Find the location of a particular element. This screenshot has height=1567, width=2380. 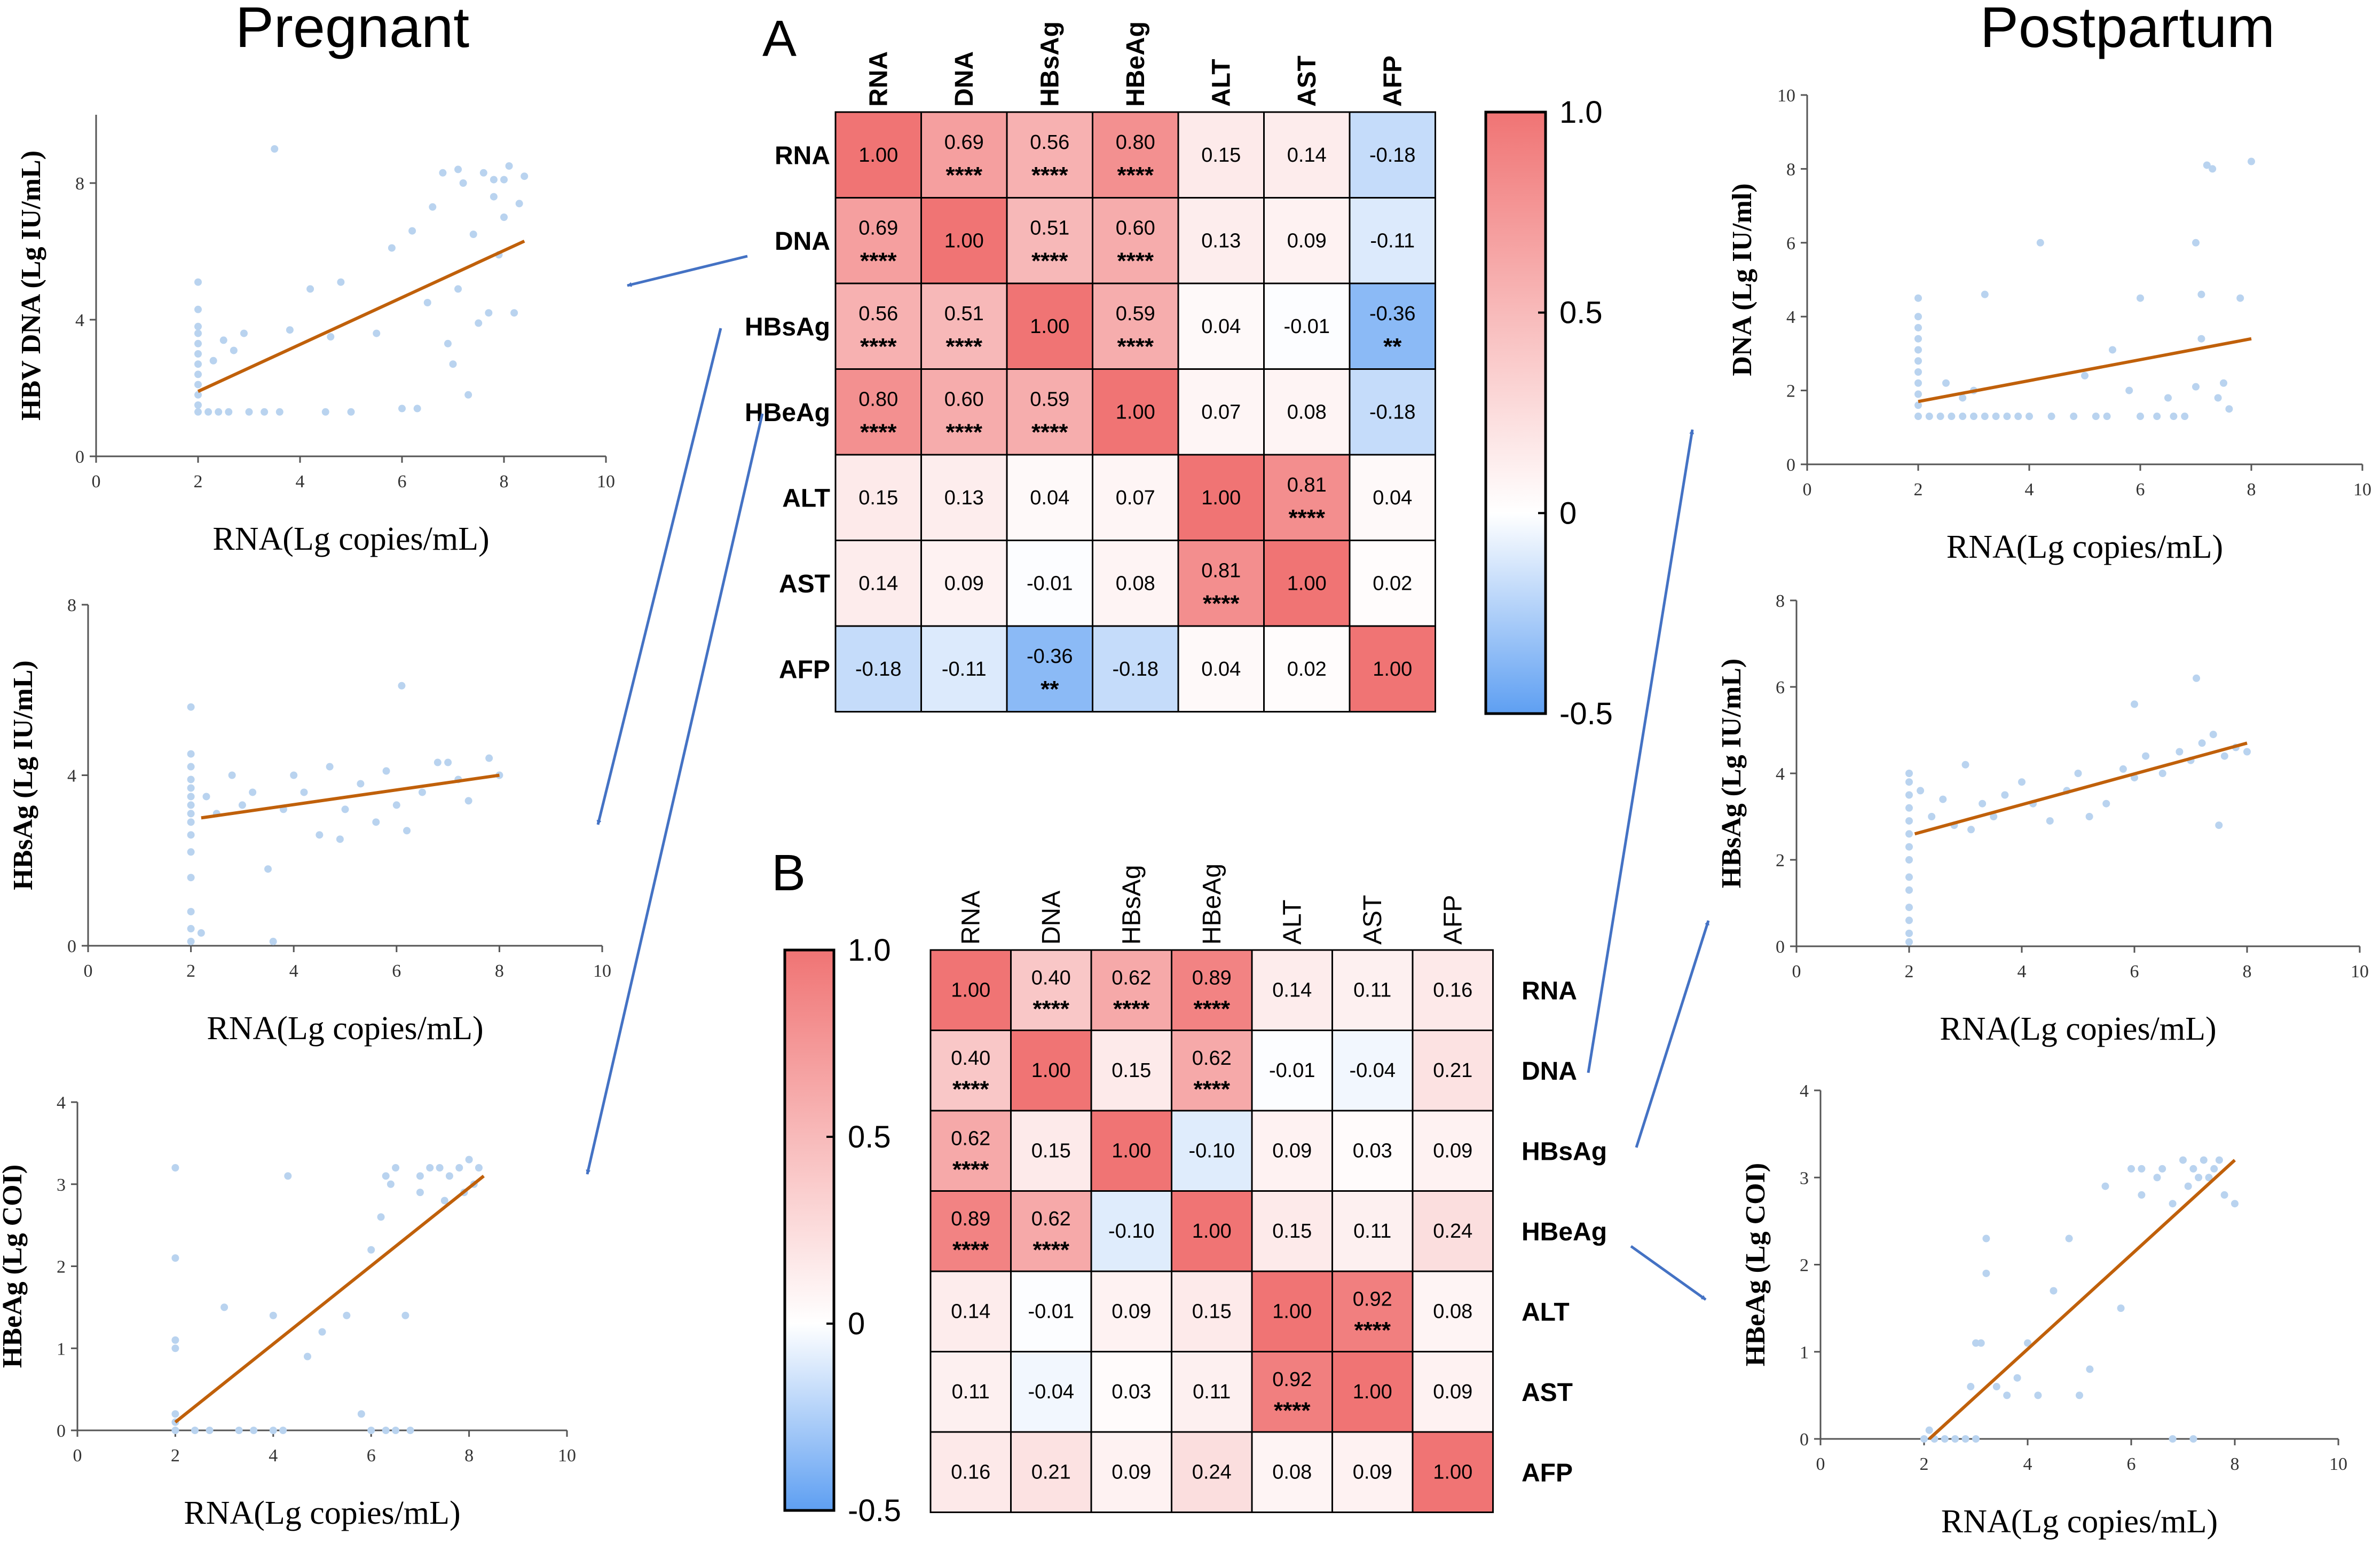

x-tick-label: 2 is located at coordinates (1909, 972).